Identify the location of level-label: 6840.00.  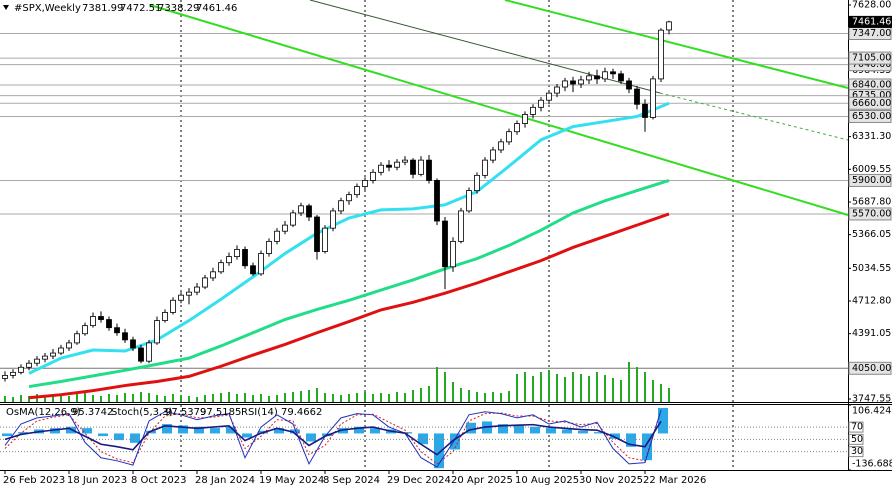
(871, 84).